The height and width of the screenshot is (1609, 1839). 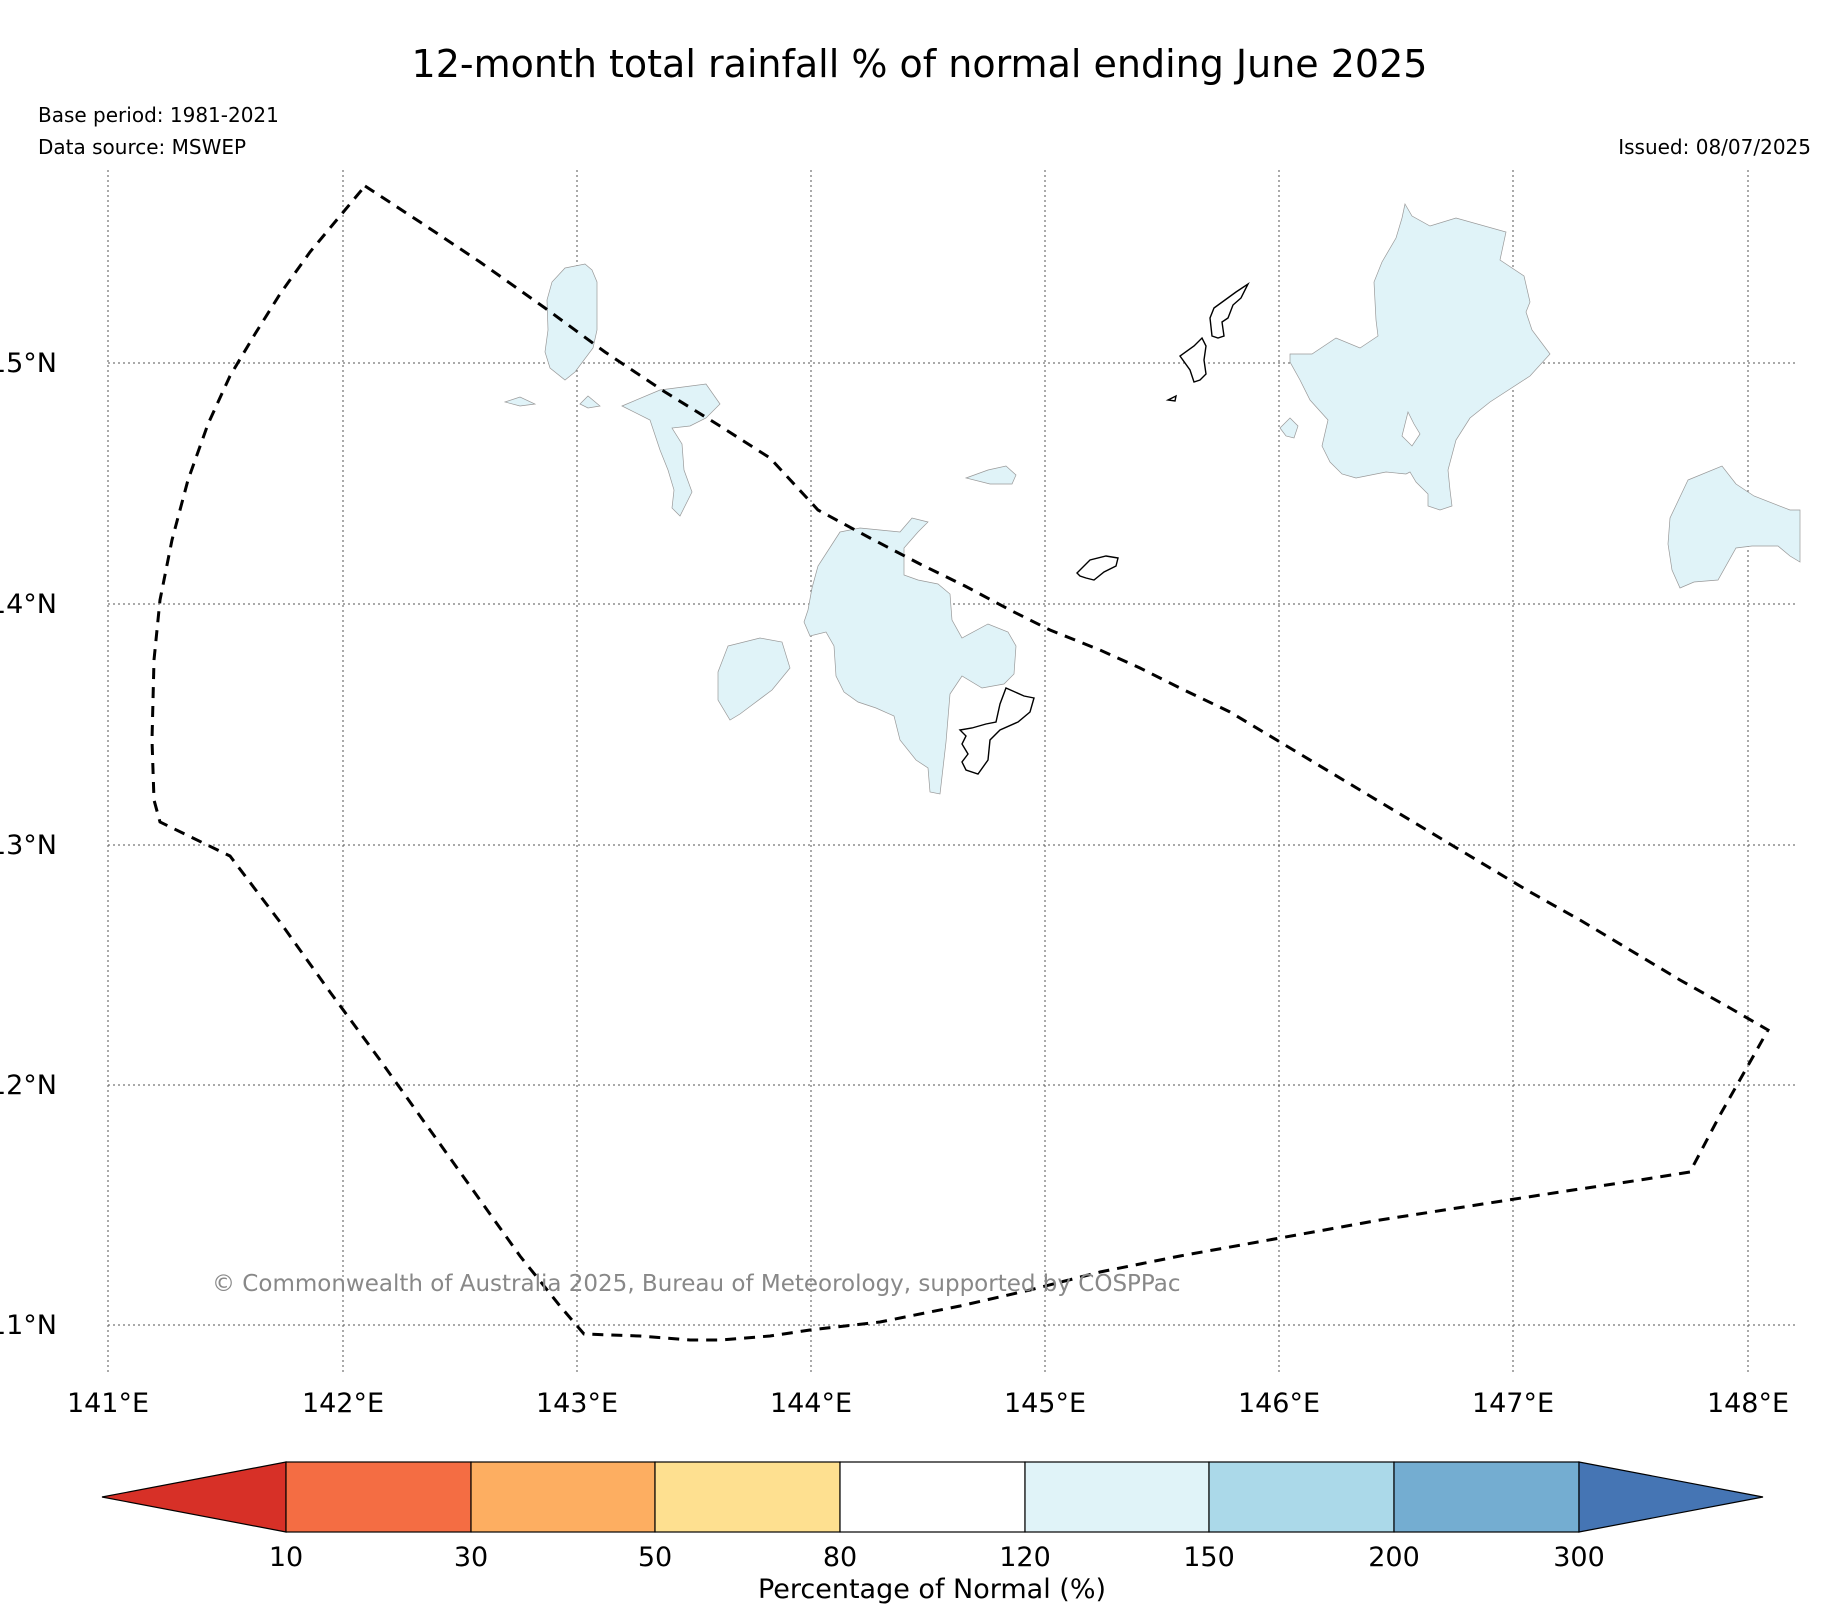 What do you see at coordinates (1279, 1403) in the screenshot?
I see `lon-tick-146e: 146°E` at bounding box center [1279, 1403].